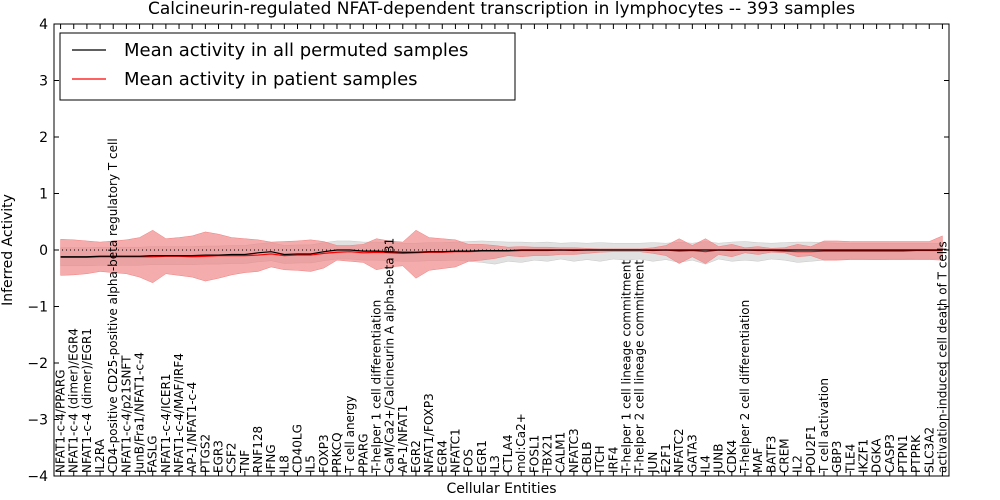 Image resolution: width=1000 pixels, height=500 pixels. What do you see at coordinates (245, 462) in the screenshot?
I see `x-tick-label: TNF` at bounding box center [245, 462].